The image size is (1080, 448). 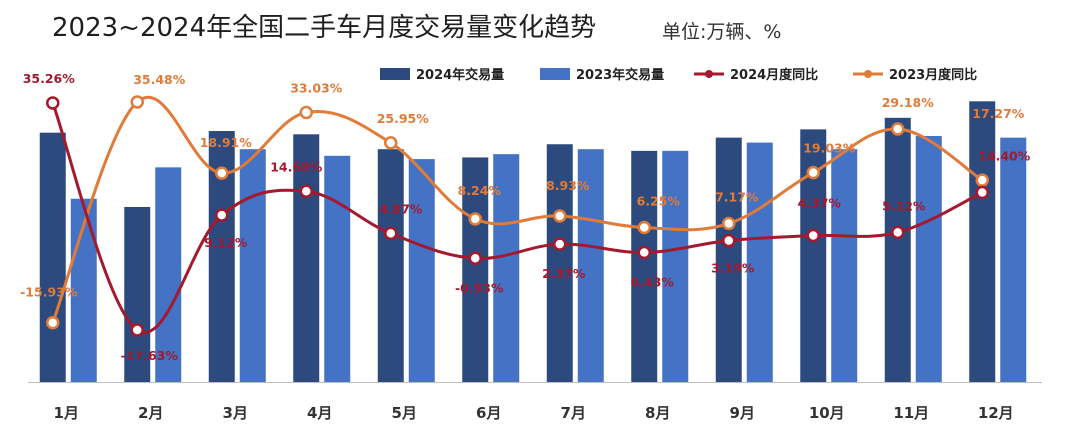 What do you see at coordinates (737, 197) in the screenshot?
I see `label-2023-9: 7.17%` at bounding box center [737, 197].